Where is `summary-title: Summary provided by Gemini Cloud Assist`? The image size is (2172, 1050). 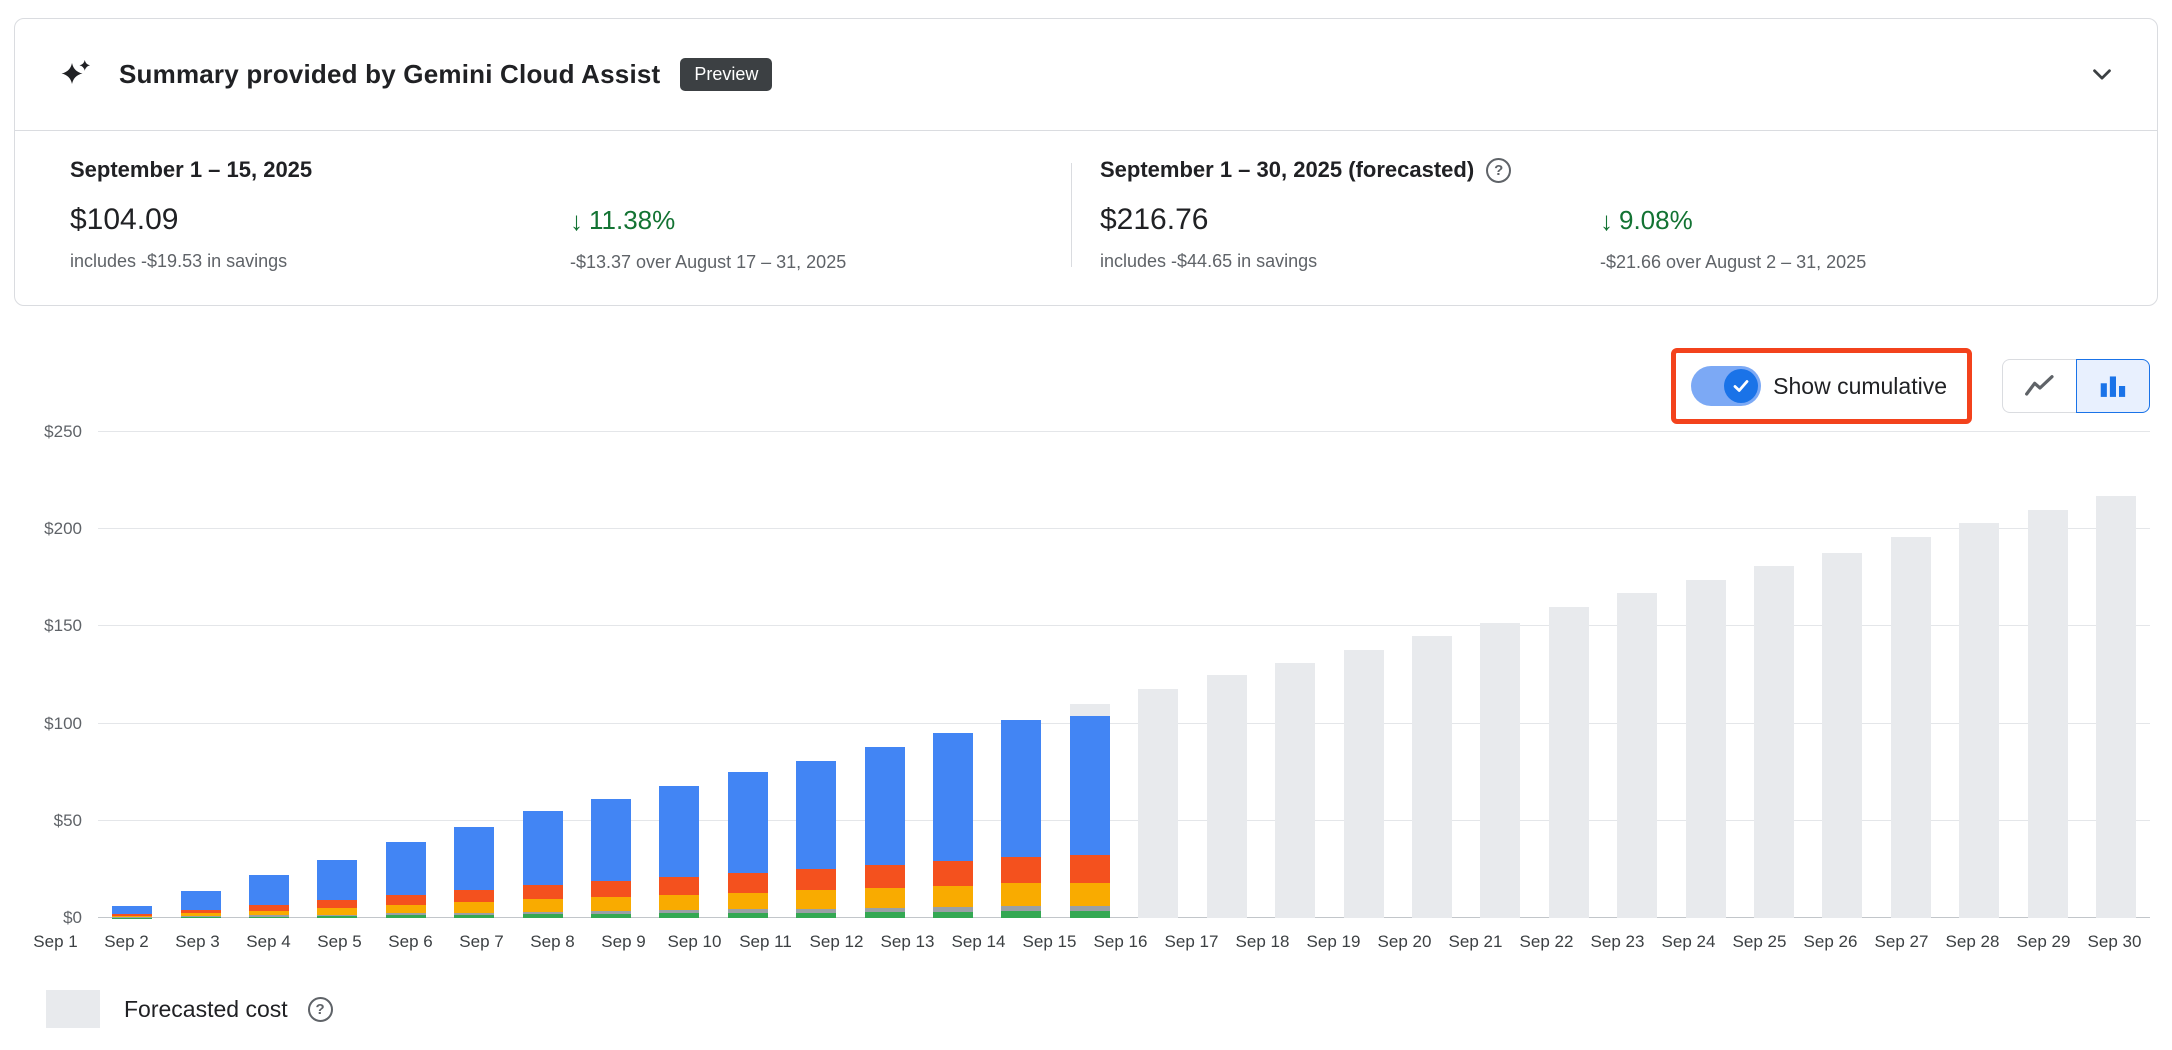
summary-title: Summary provided by Gemini Cloud Assist is located at coordinates (390, 74).